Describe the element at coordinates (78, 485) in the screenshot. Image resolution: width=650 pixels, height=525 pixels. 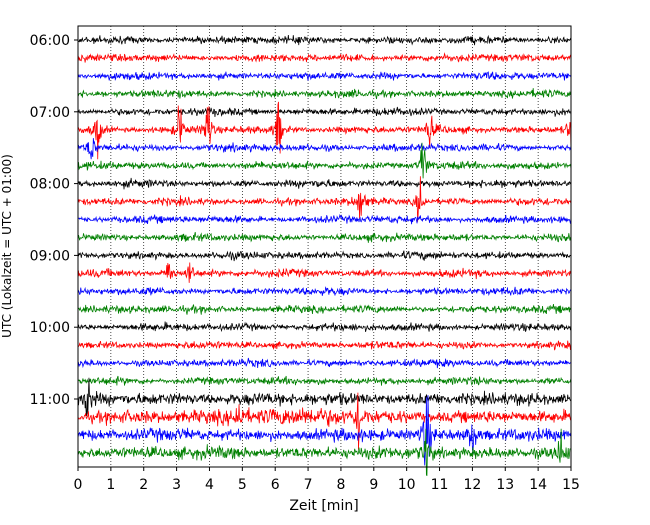
I see `x-tick-label: 0` at that location.